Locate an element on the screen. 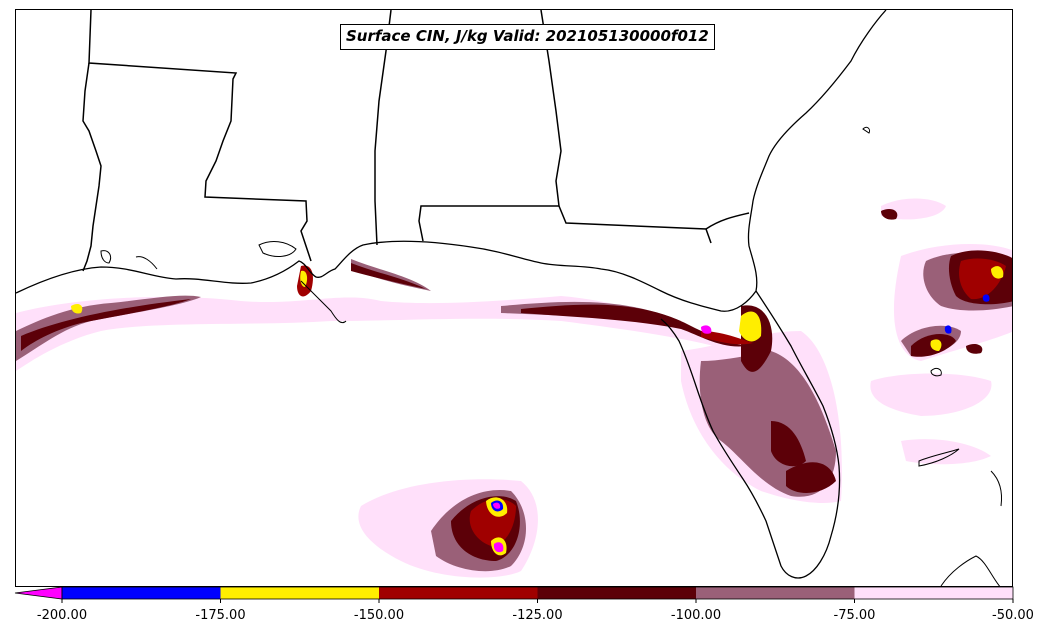 Image resolution: width=1044 pixels, height=633 pixels. colorbar-tick-label: -125.00 is located at coordinates (537, 615).